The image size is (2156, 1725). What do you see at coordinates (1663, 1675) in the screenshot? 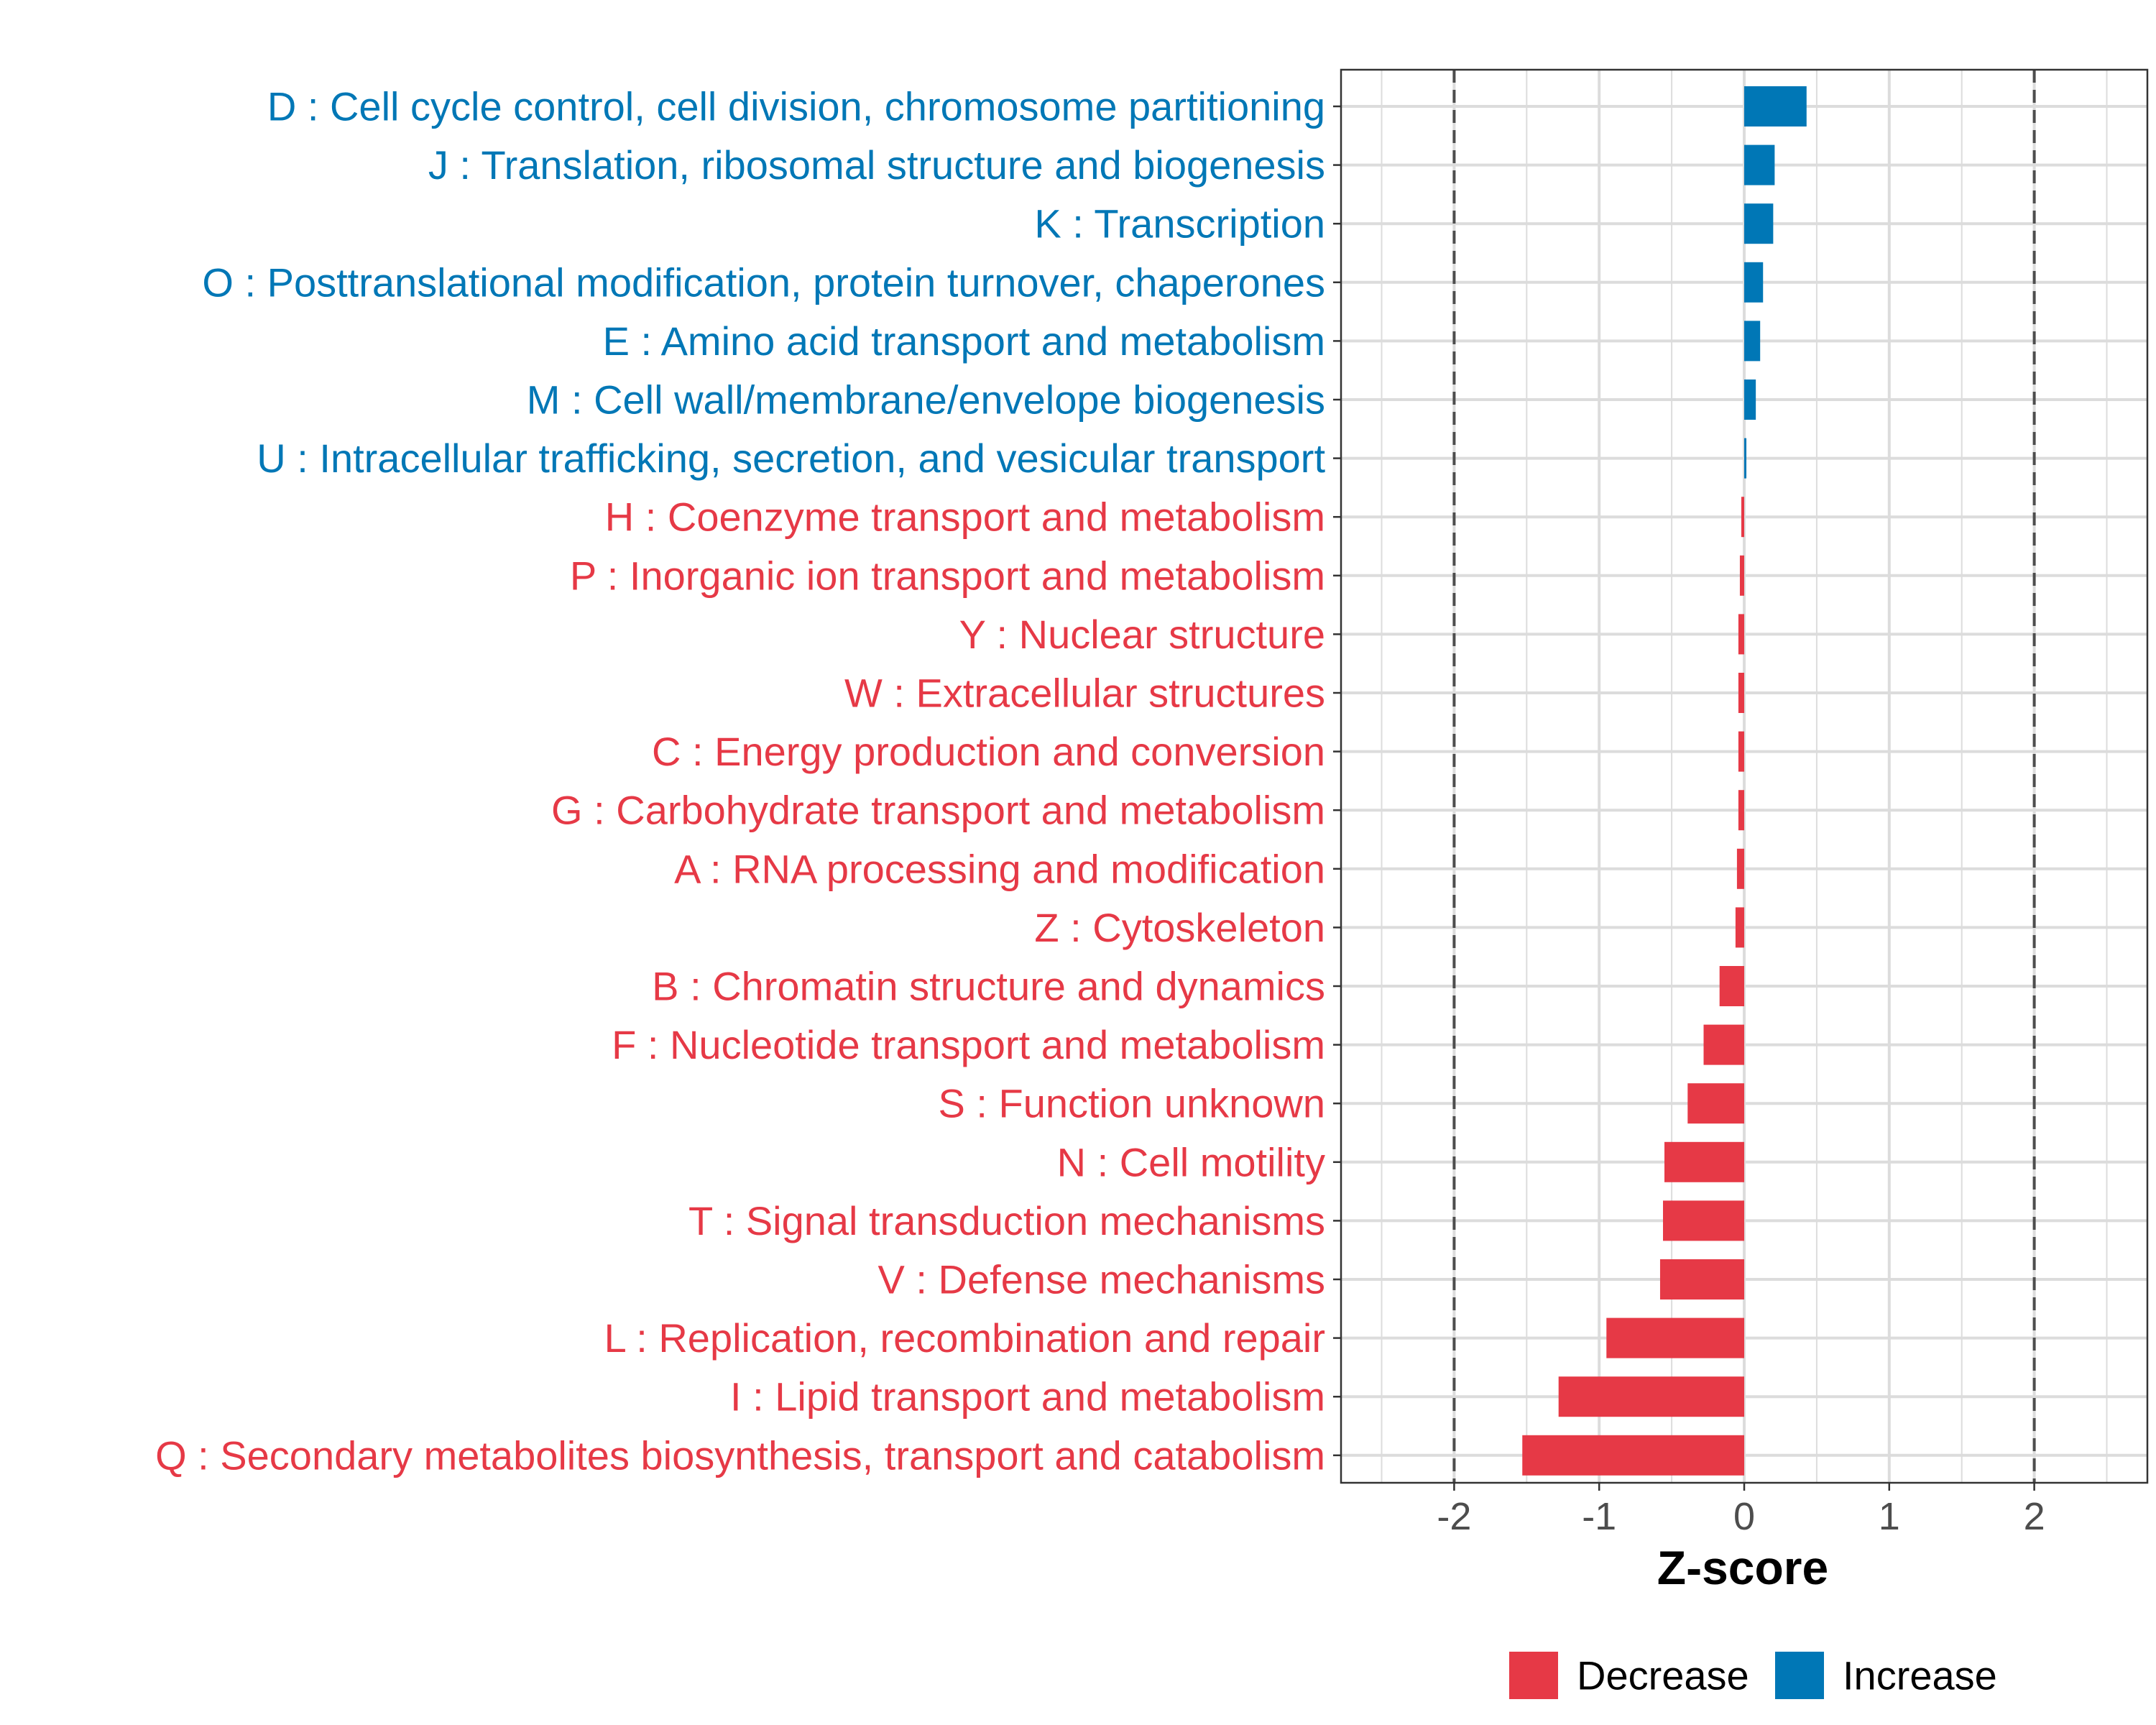
I see `legend-label: Decrease` at bounding box center [1663, 1675].